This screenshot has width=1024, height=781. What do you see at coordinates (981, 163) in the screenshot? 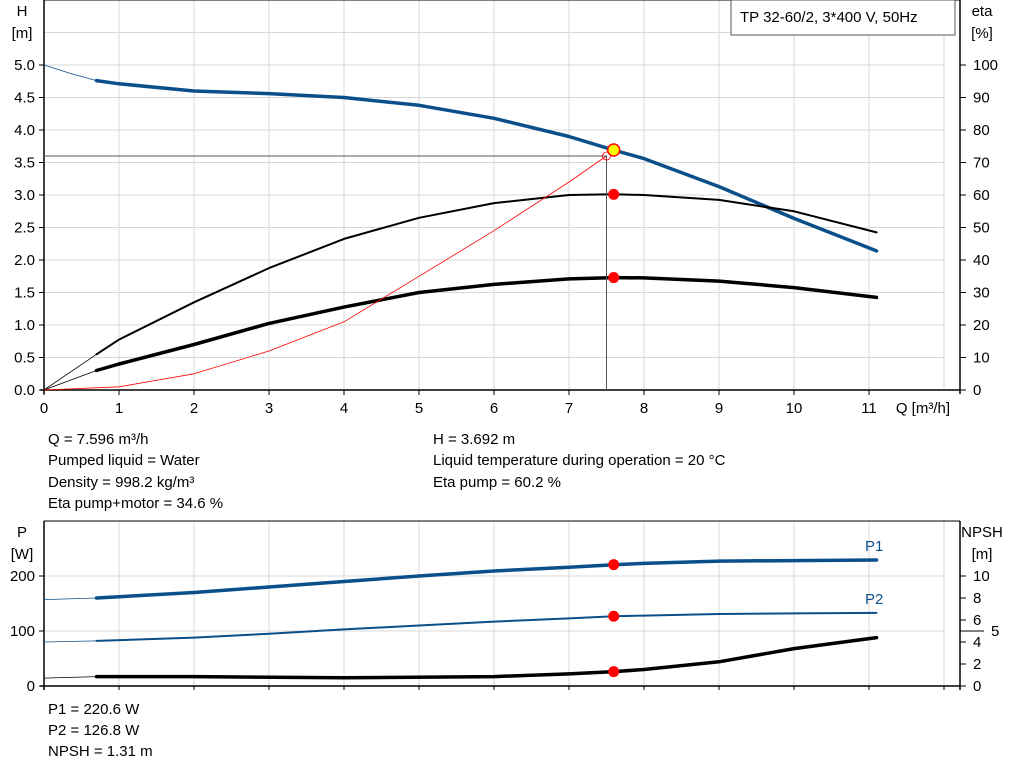
I see `y2-tick-label: 70` at bounding box center [981, 163].